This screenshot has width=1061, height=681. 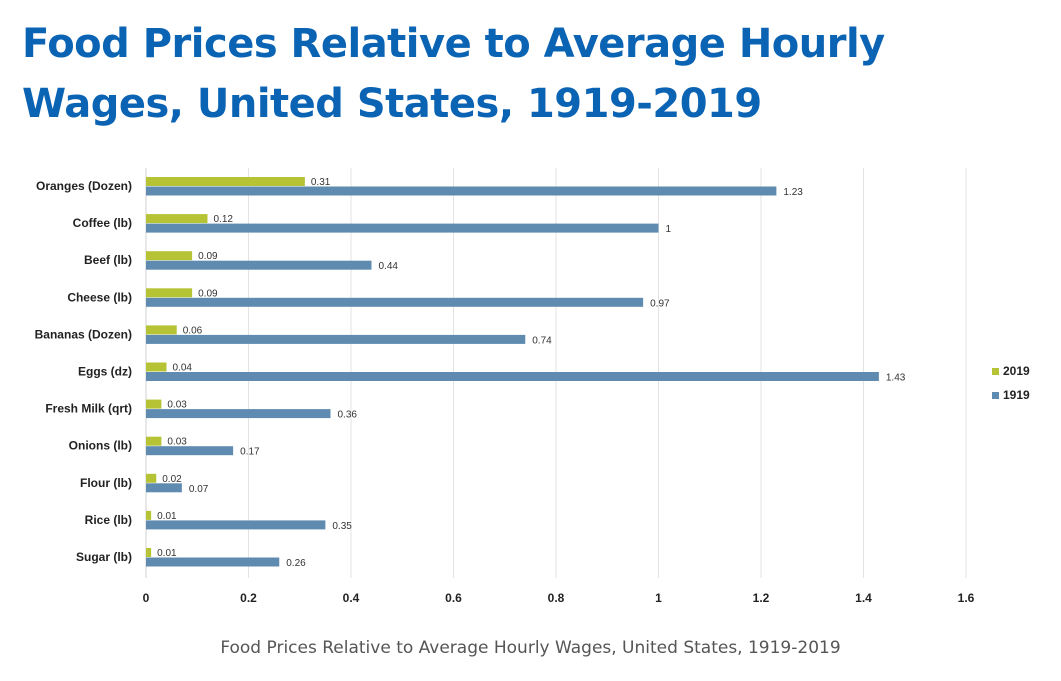 What do you see at coordinates (1016, 371) in the screenshot?
I see `legend-label-2019: 2019` at bounding box center [1016, 371].